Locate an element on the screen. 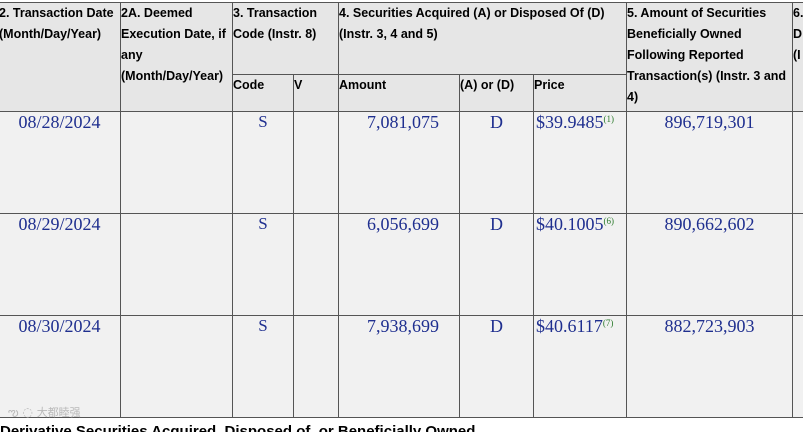  footnote-link: (1) is located at coordinates (609, 119).